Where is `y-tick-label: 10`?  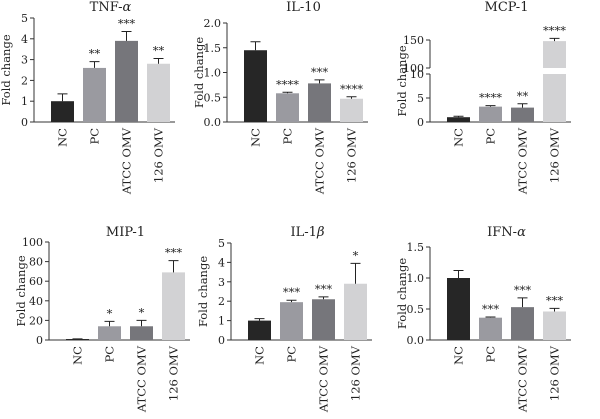 y-tick-label: 10 is located at coordinates (417, 74).